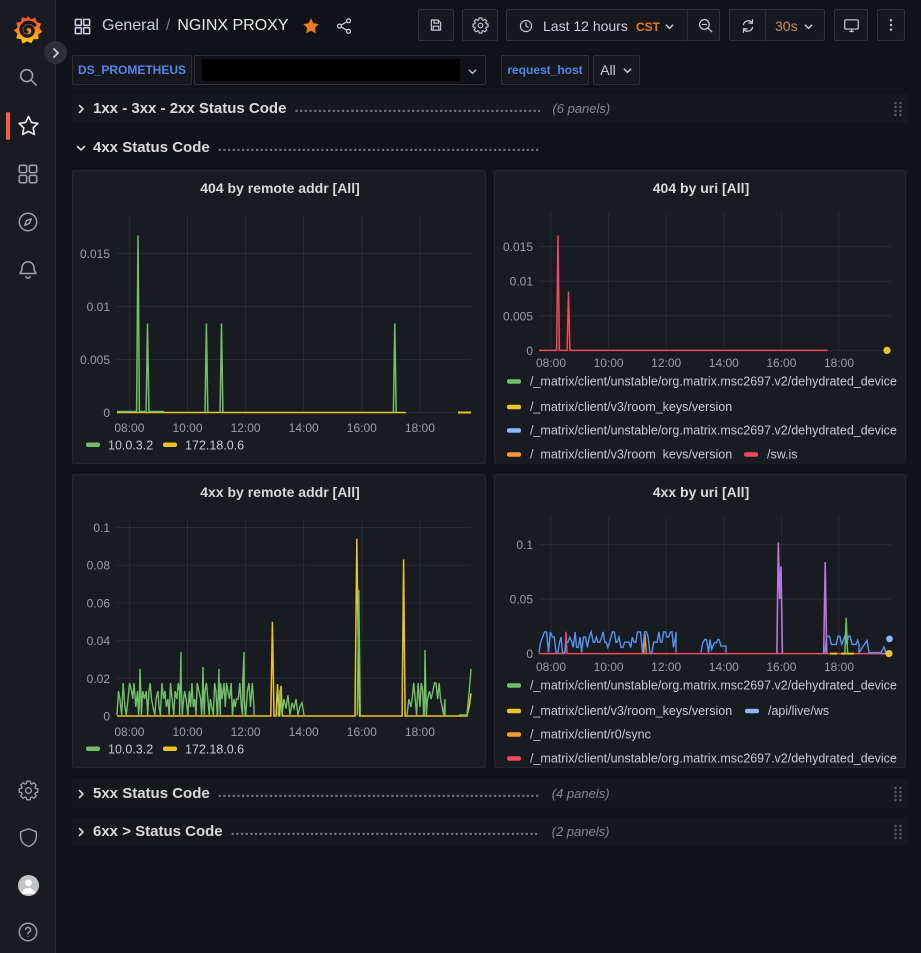 The height and width of the screenshot is (953, 921). What do you see at coordinates (701, 492) in the screenshot?
I see `svg-text: 4xx by uri [All]` at bounding box center [701, 492].